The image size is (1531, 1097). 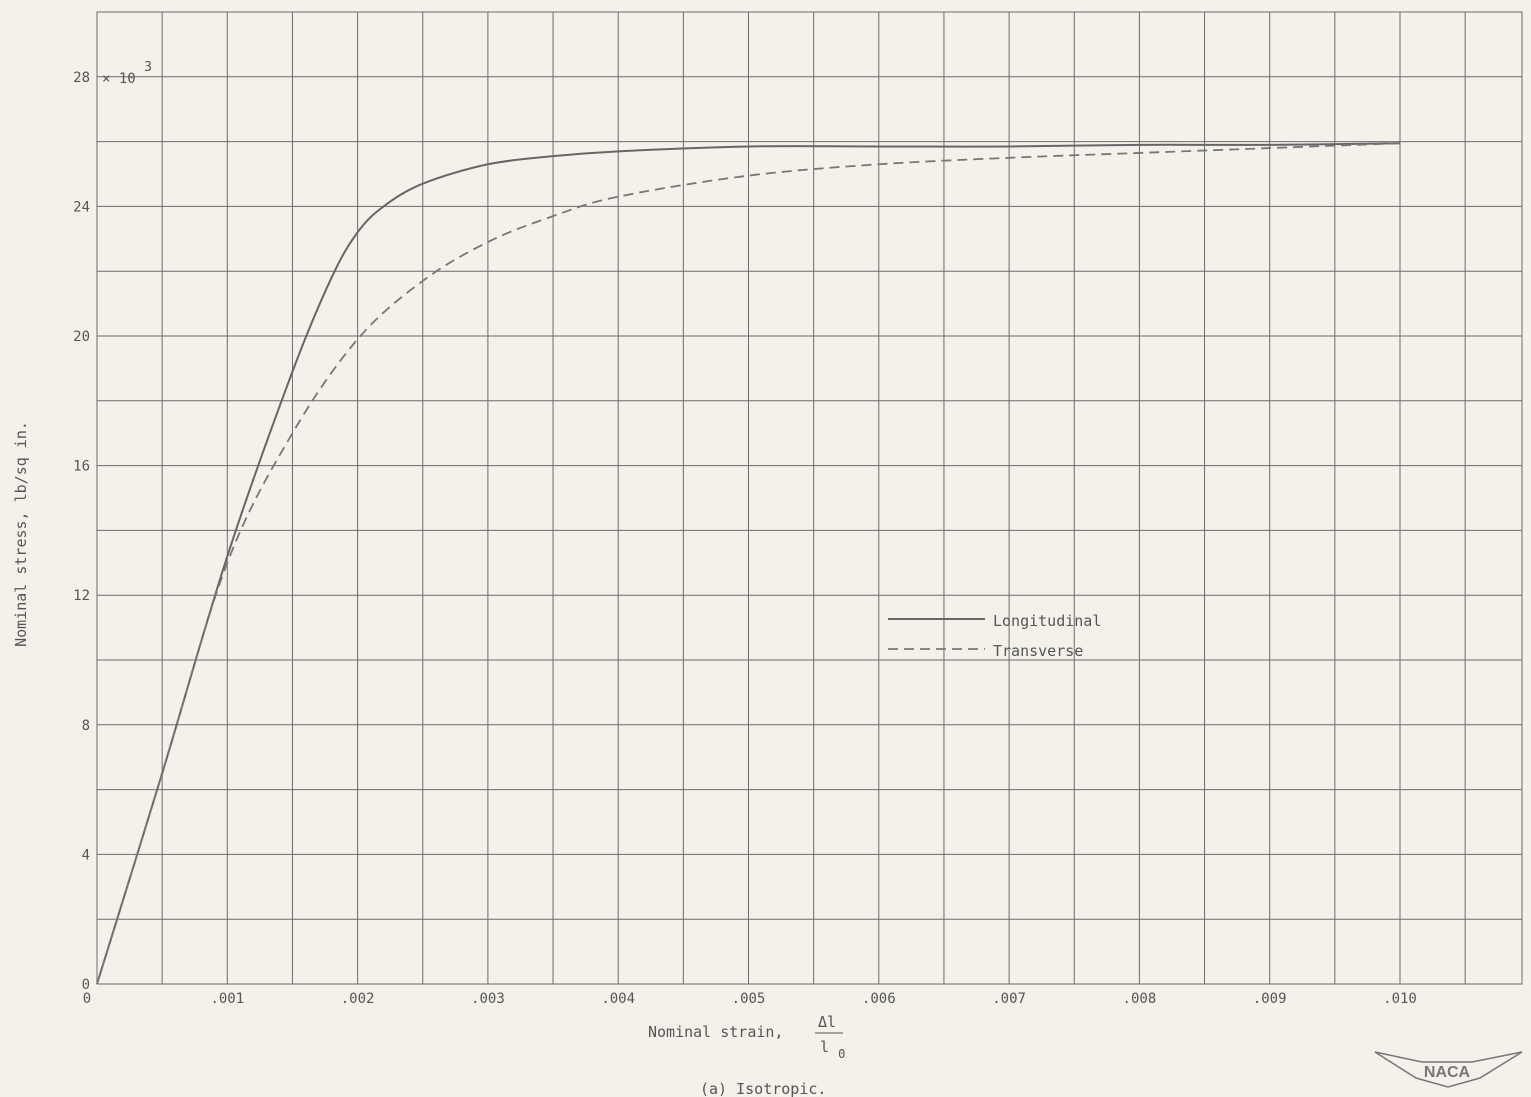 What do you see at coordinates (715, 1032) in the screenshot?
I see `x-axis-label: Nominal strain,` at bounding box center [715, 1032].